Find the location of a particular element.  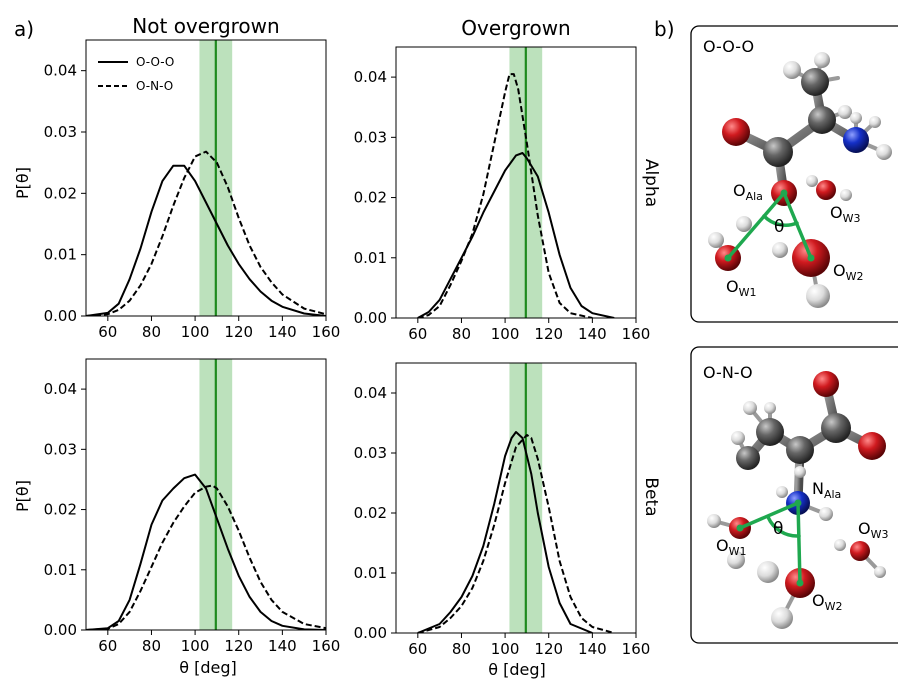

atom-oxygen-w3 is located at coordinates (826, 190).